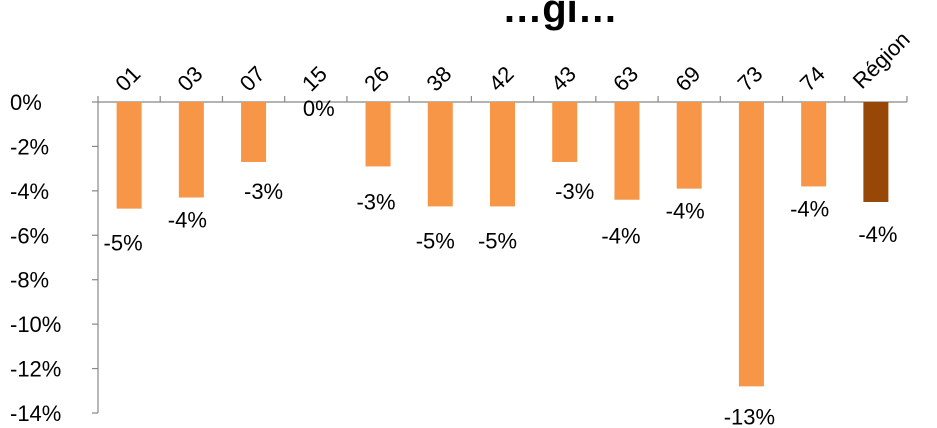  I want to click on x-tick-label: Région, so click(881, 60).